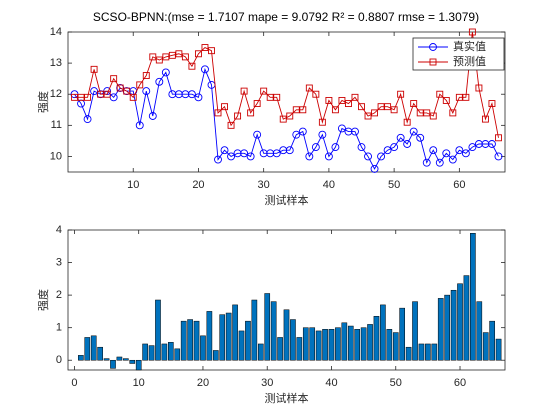  I want to click on legend-label: 预测值, so click(469, 61).